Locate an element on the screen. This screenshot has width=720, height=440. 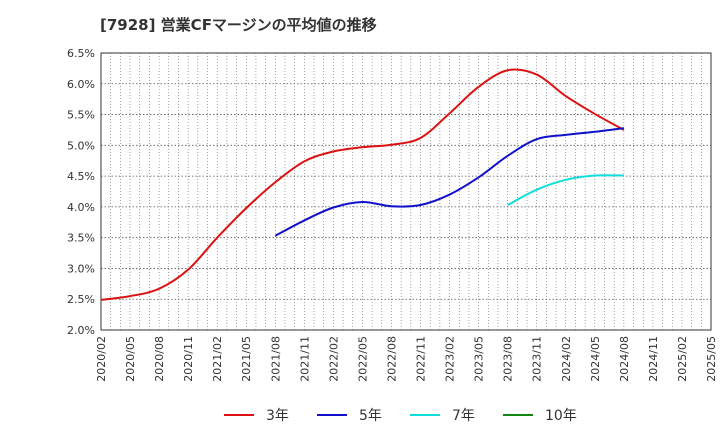
x-tick-label: 2020/11 is located at coordinates (188, 359).